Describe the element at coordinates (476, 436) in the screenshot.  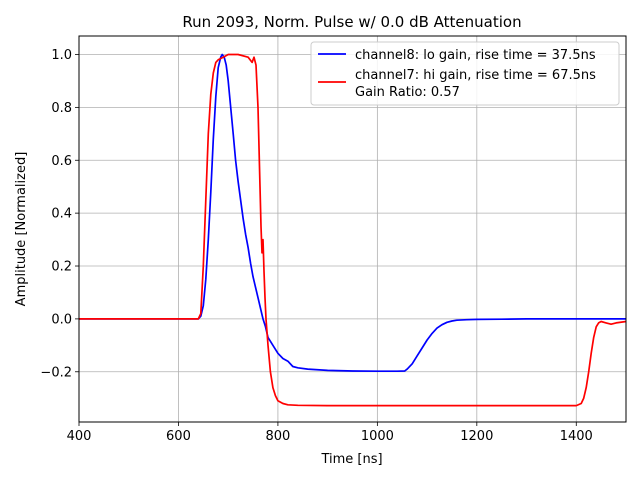
I see `x-tick-label: 1200` at that location.